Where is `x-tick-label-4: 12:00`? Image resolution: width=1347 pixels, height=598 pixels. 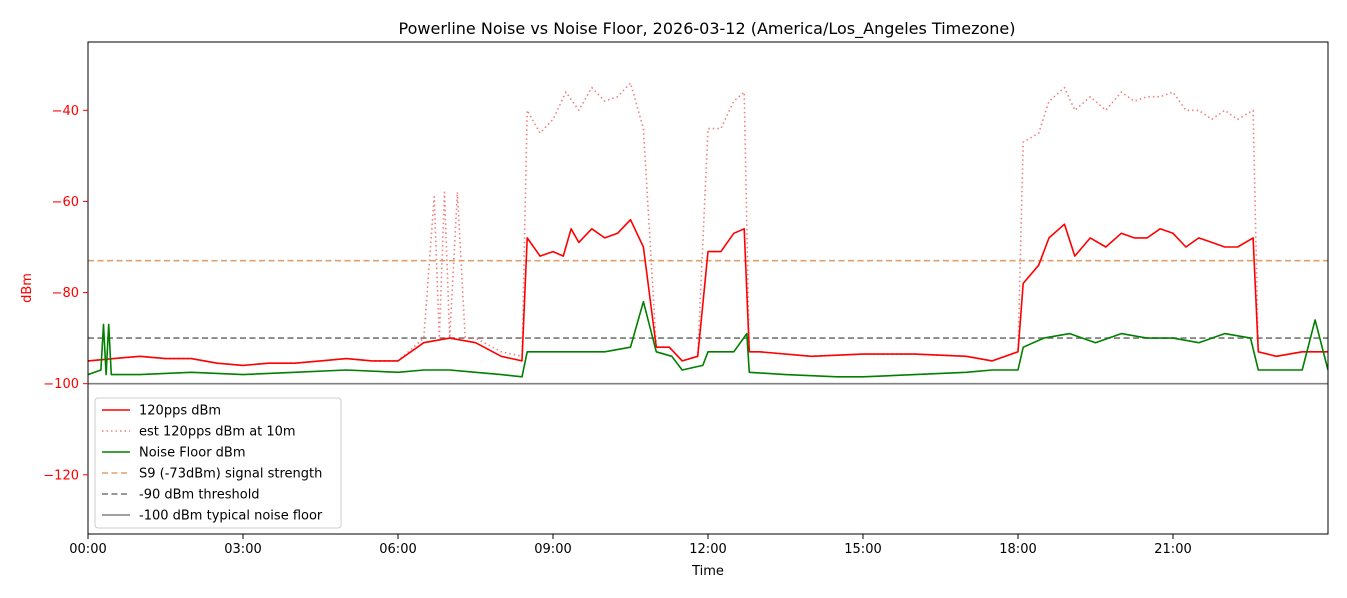 x-tick-label-4: 12:00 is located at coordinates (707, 549).